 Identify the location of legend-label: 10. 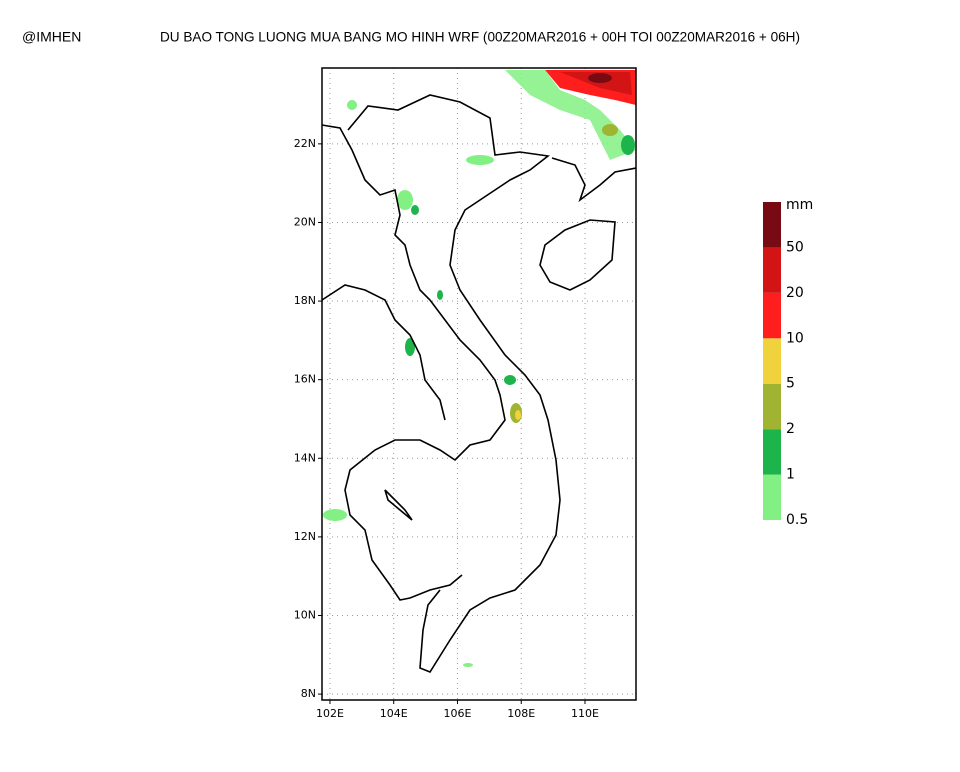
(795, 338).